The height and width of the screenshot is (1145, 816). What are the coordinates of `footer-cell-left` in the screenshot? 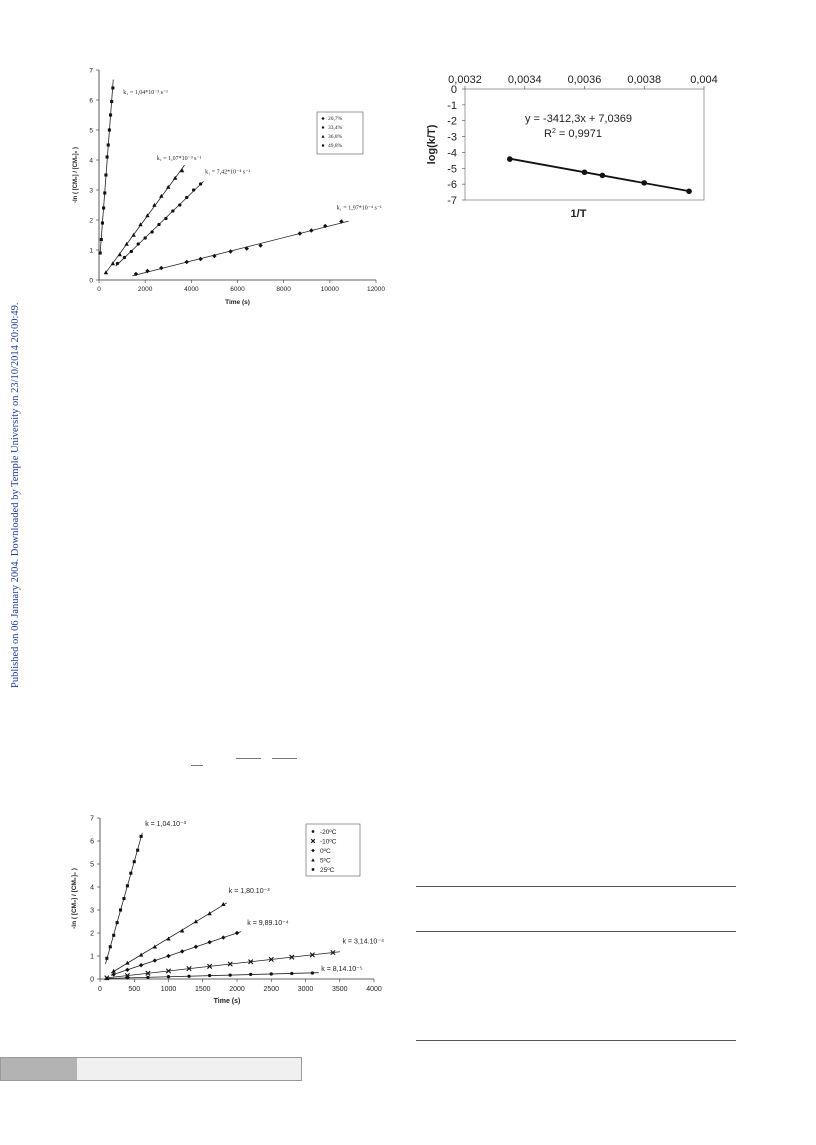 It's located at (39, 1069).